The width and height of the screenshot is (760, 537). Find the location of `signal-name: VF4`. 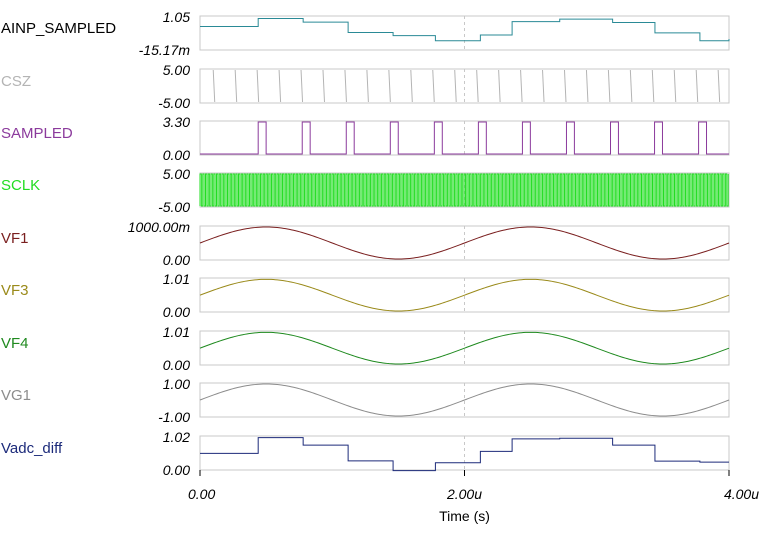

signal-name: VF4 is located at coordinates (15, 343).